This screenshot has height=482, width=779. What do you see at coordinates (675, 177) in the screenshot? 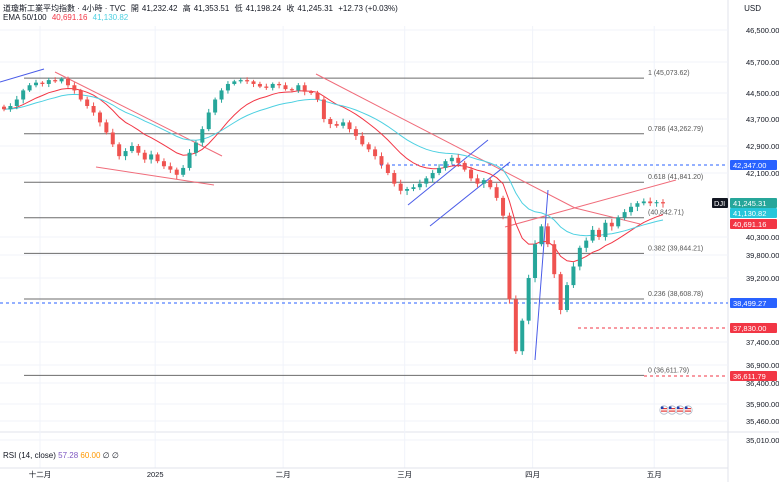
I see `fib-level-label: 0.618 (41,841.20)` at bounding box center [675, 177].